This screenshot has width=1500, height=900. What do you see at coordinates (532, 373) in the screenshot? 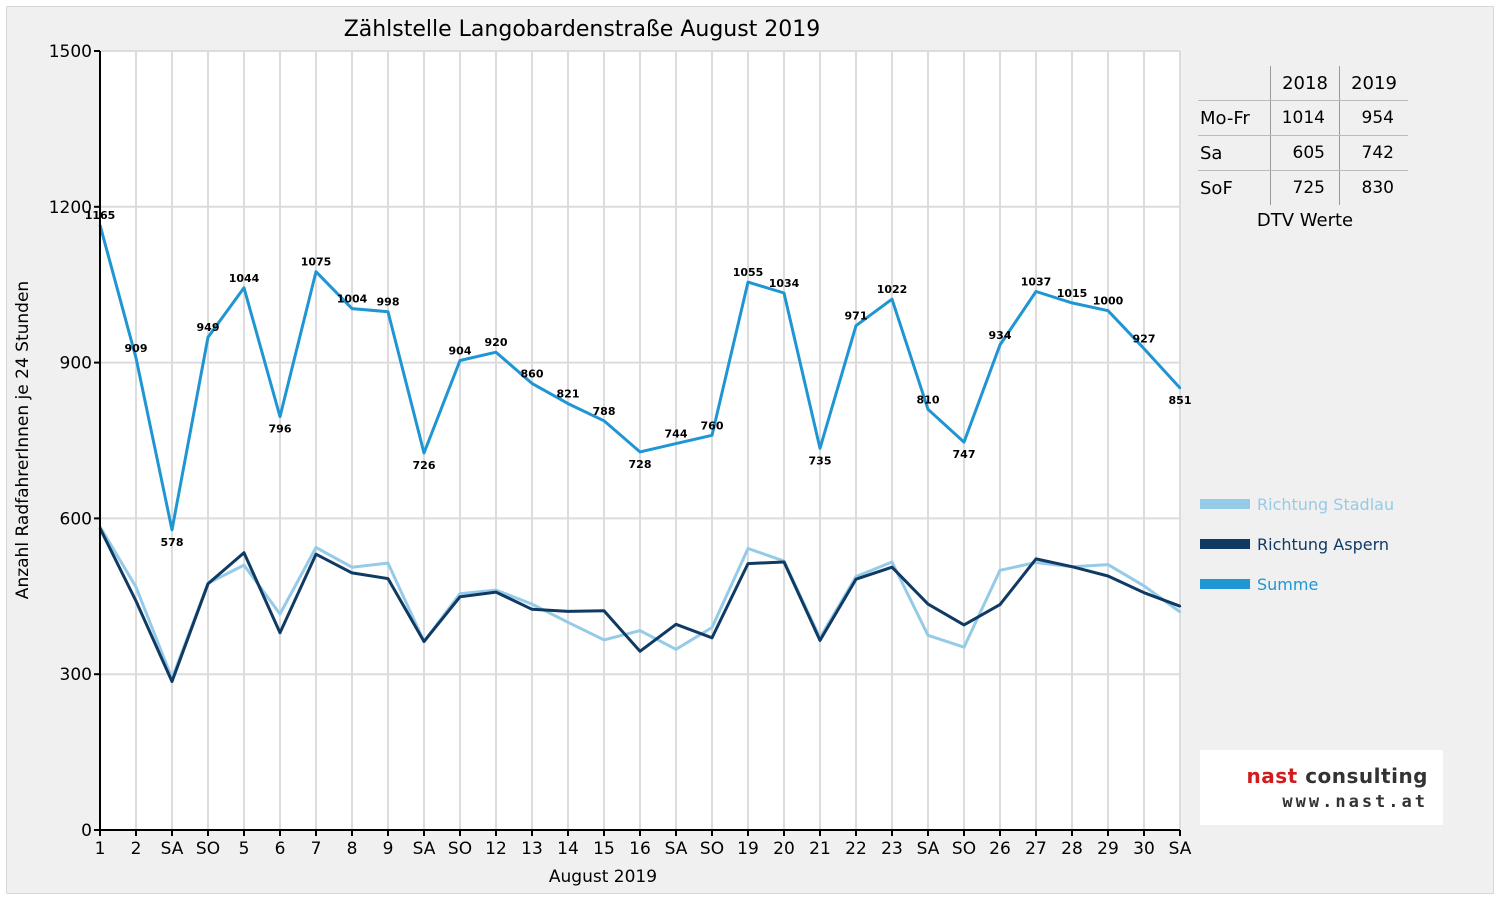
I see `data-label: 860` at bounding box center [532, 373].